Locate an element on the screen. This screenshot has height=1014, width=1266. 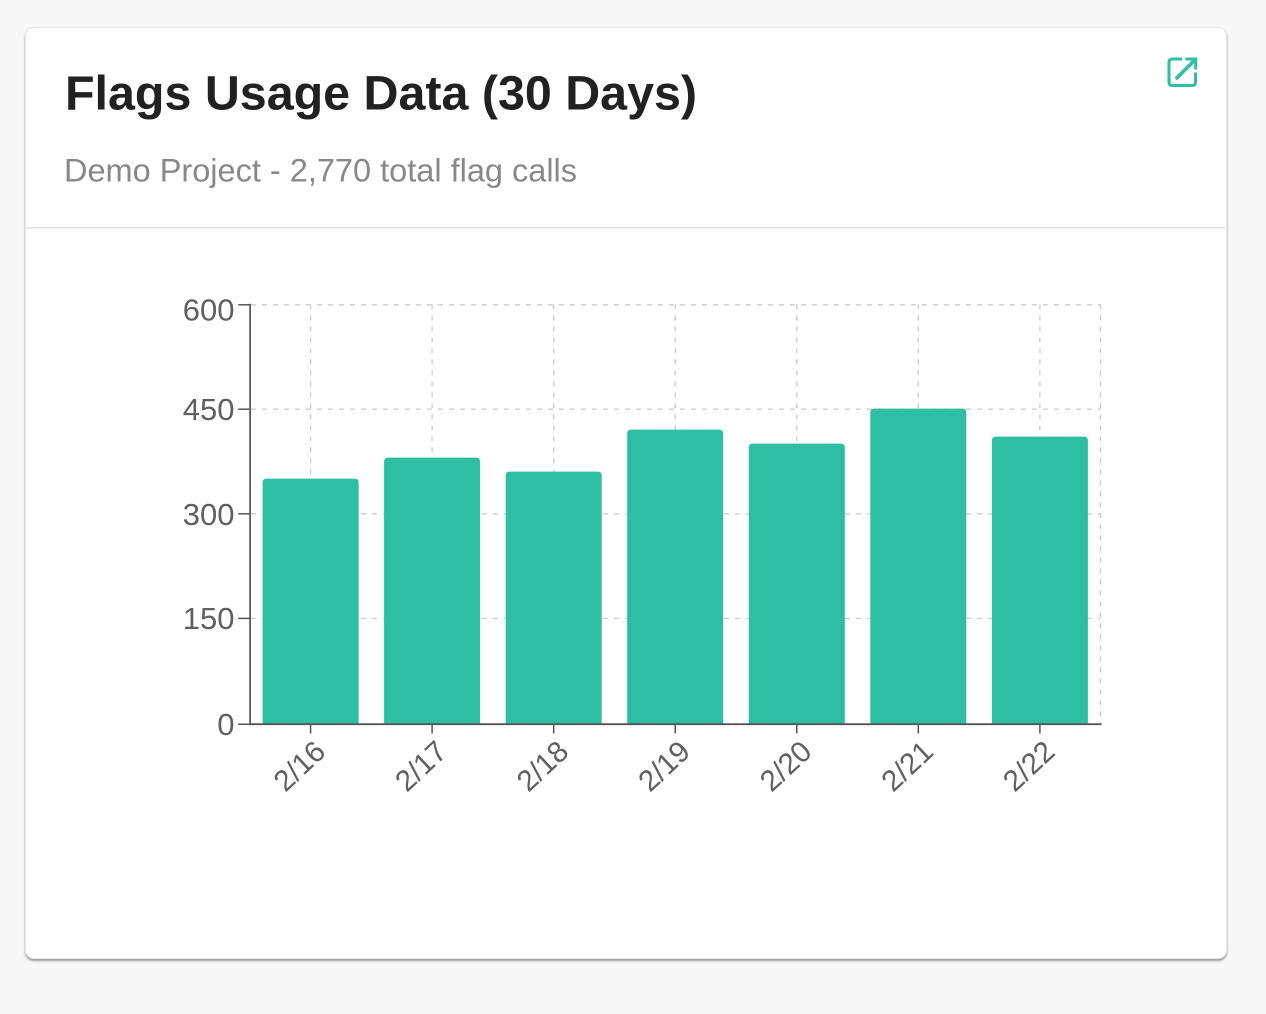
svg-text: 2/19 is located at coordinates (664, 766).